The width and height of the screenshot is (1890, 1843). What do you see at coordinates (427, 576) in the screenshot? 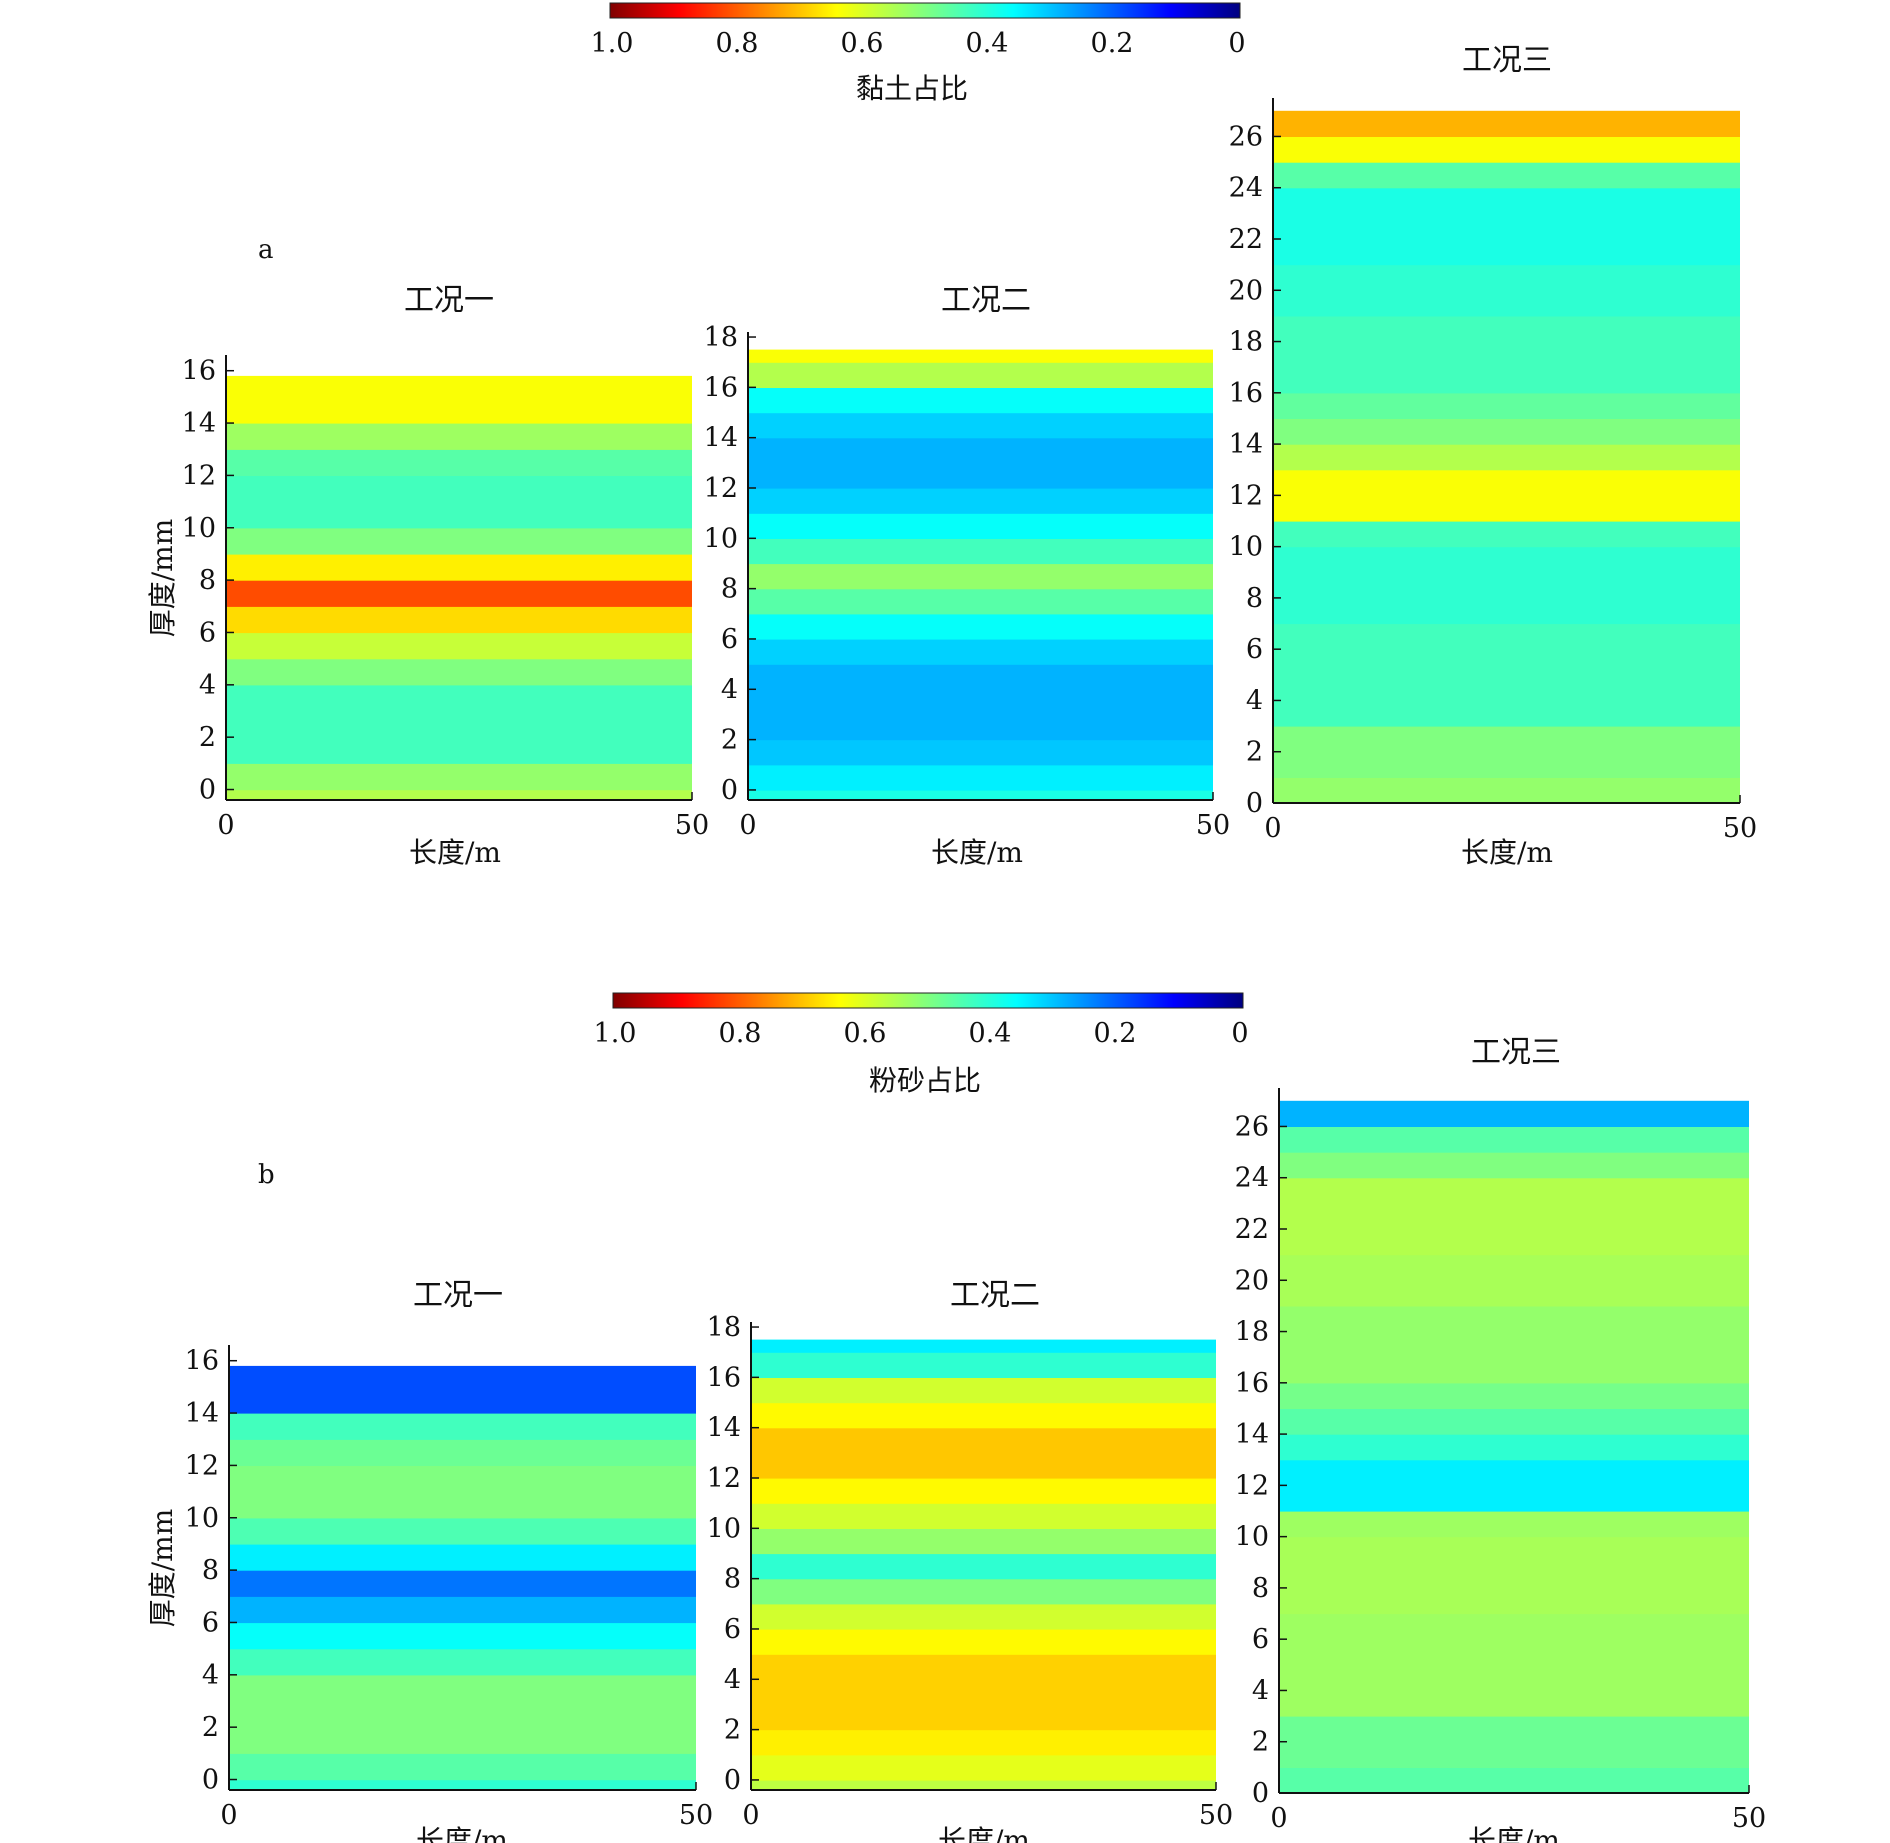
I see `chart-a-case-1: 工况一 0 2 4 6 8 10 12 14 16 0 50 长度/m 厚度/mm` at bounding box center [427, 576].